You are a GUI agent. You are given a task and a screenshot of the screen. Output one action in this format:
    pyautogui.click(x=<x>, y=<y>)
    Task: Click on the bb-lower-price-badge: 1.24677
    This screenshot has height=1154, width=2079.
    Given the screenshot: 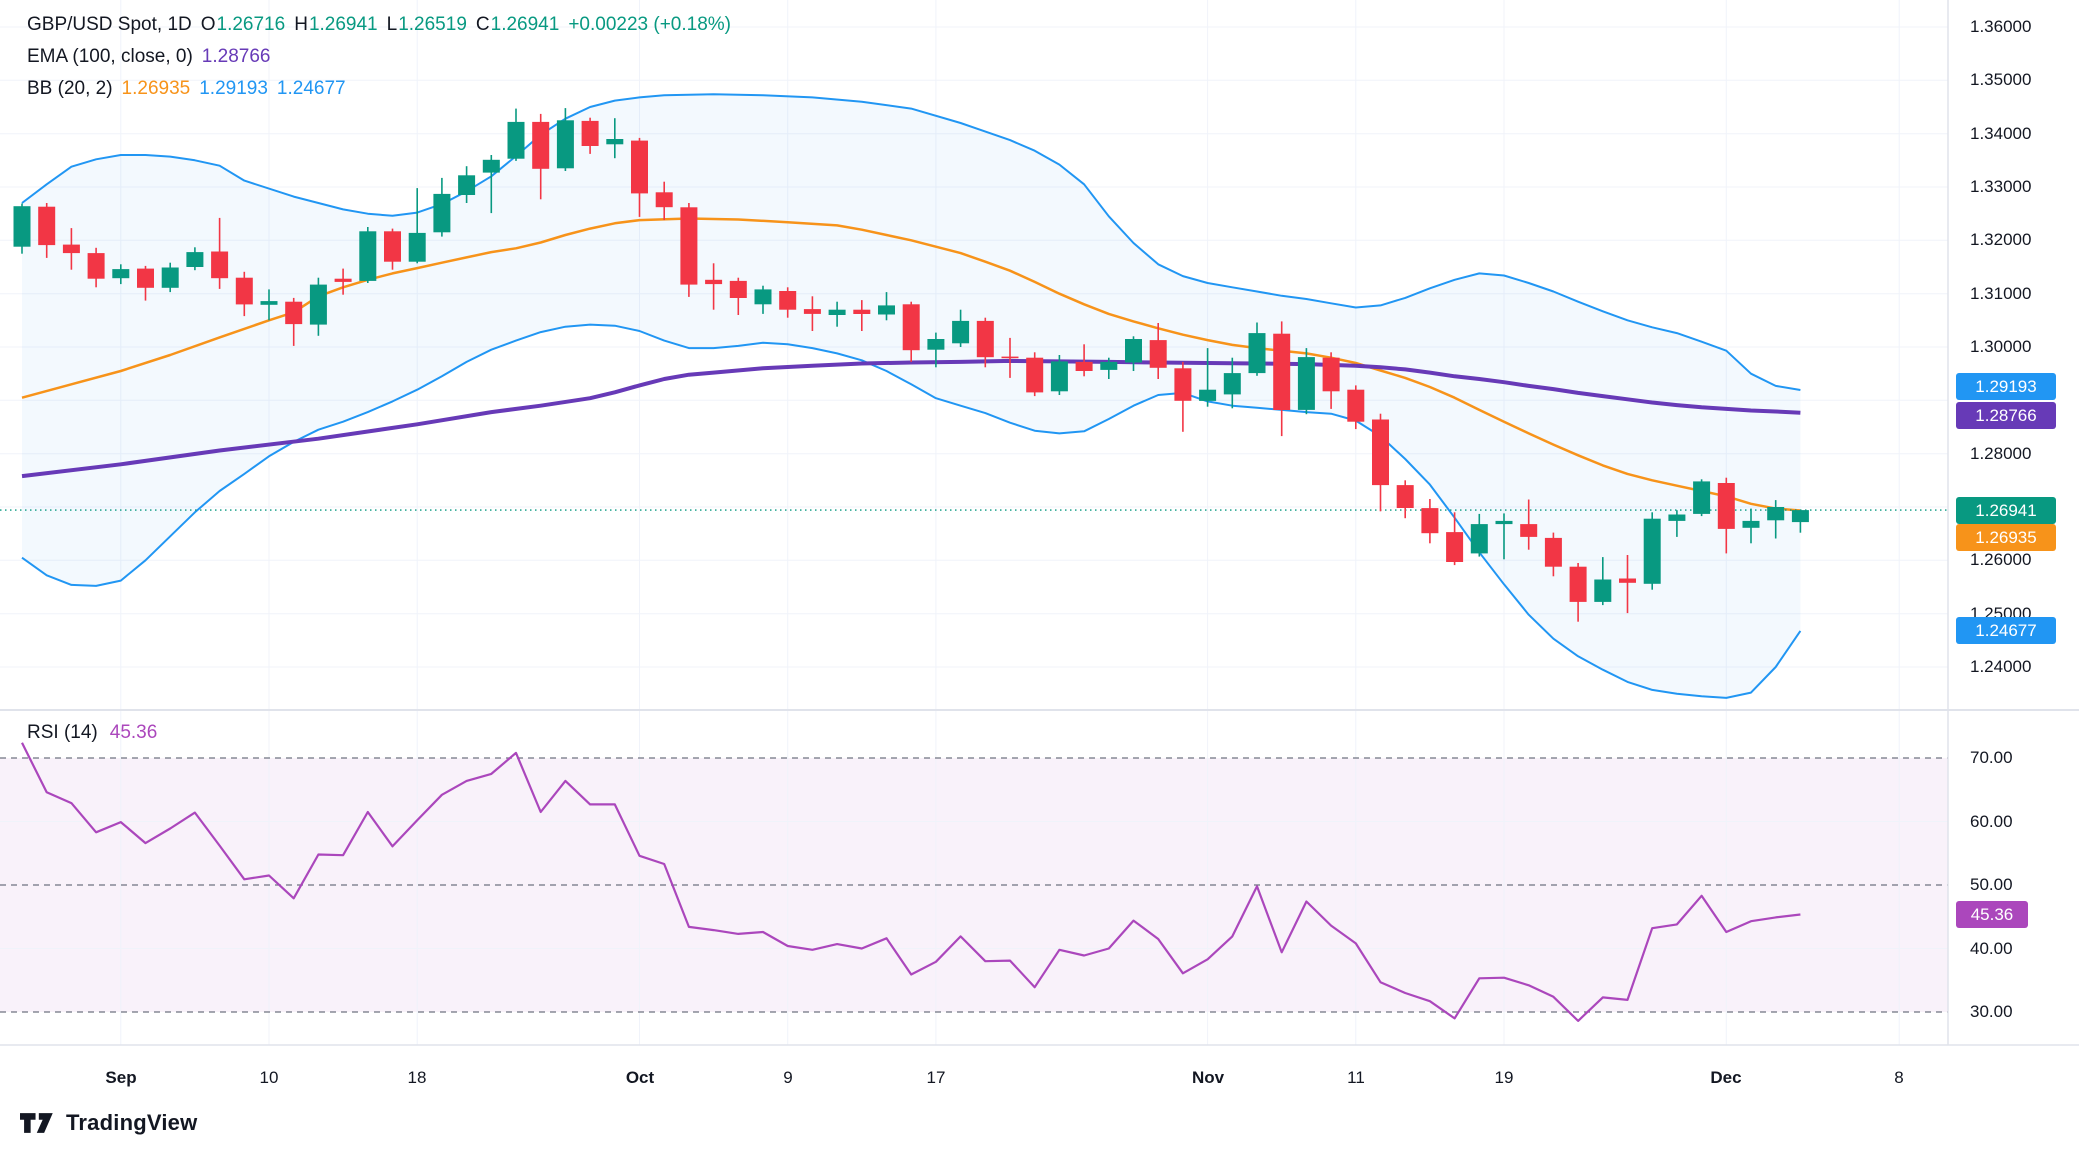 What is the action you would take?
    pyautogui.click(x=2006, y=630)
    